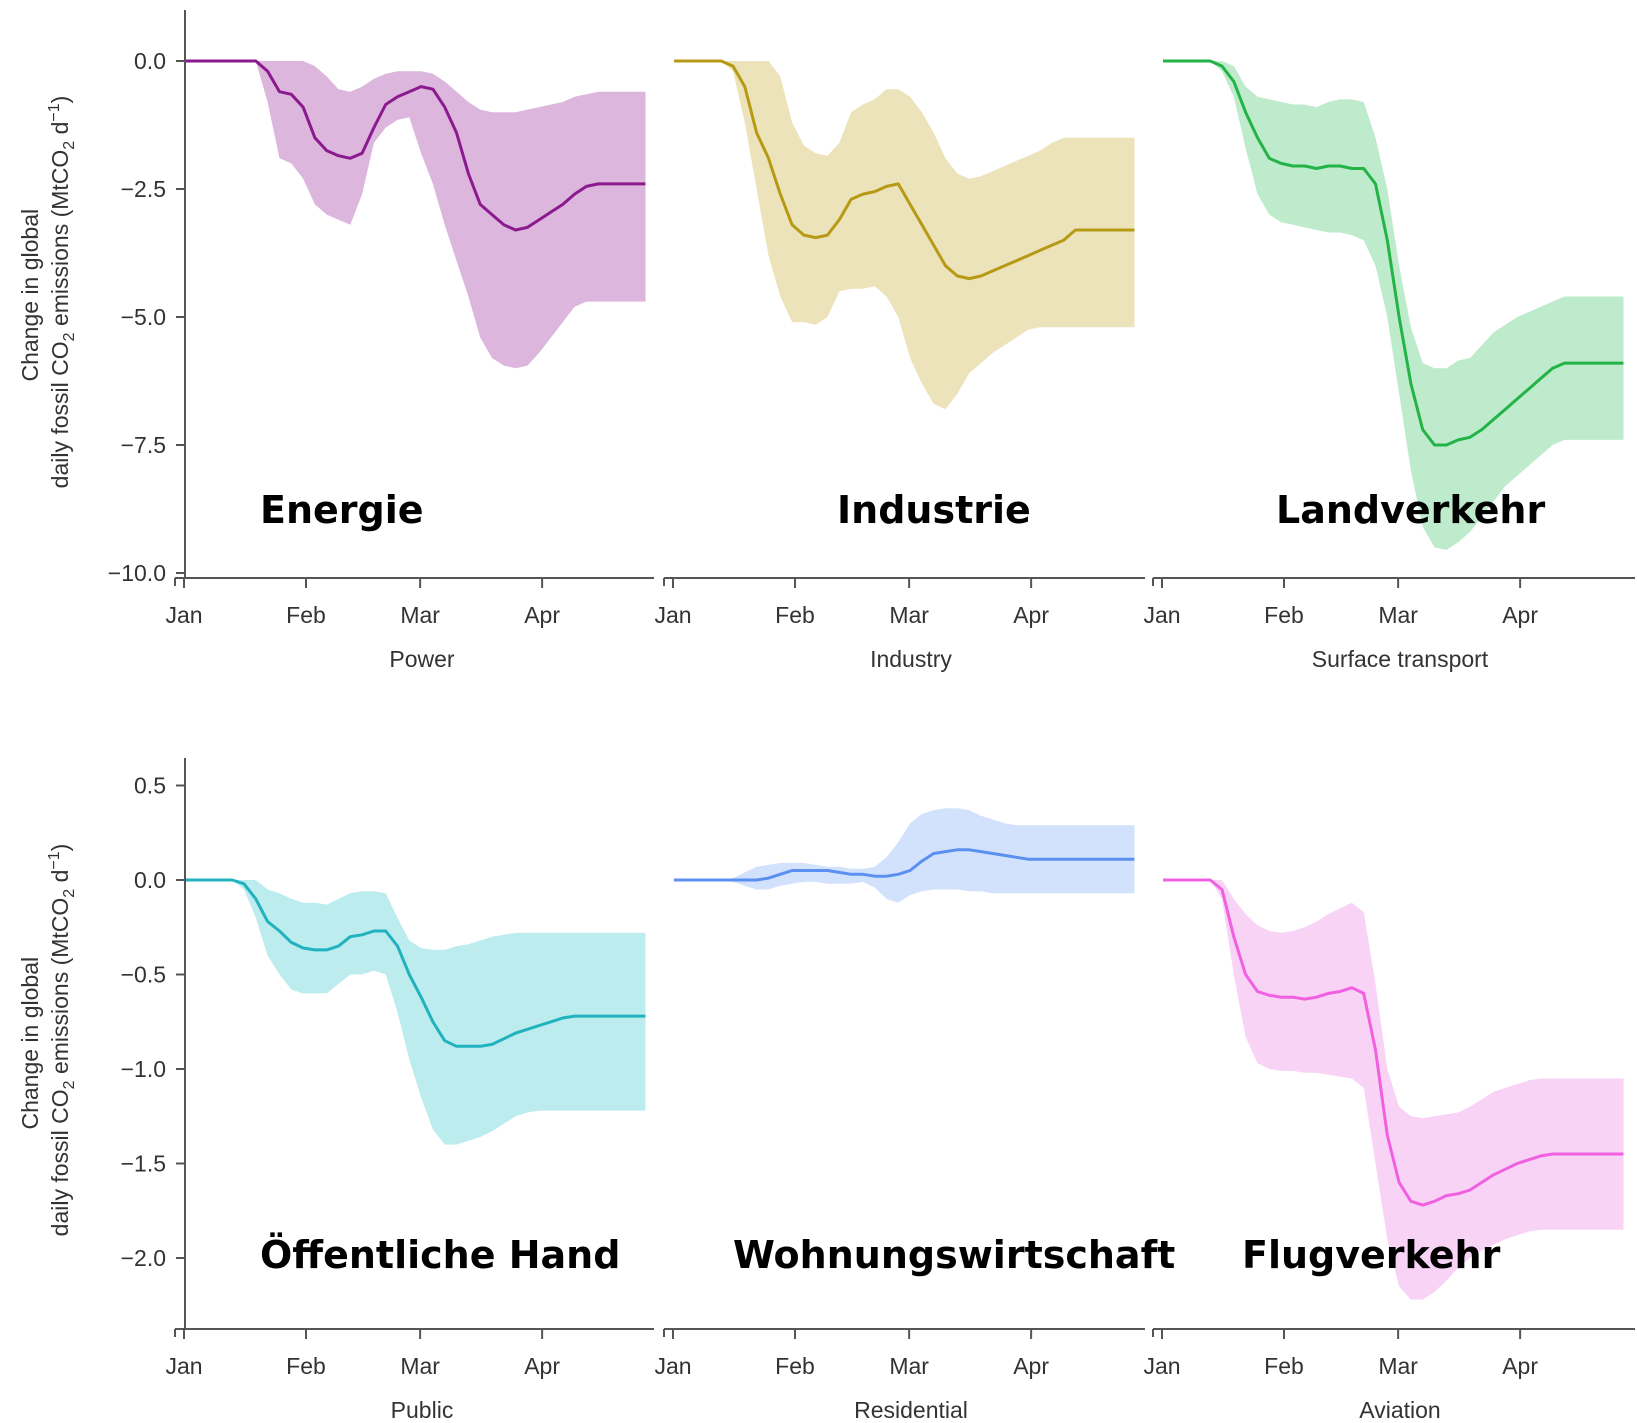 The image size is (1637, 1423). What do you see at coordinates (1371, 1255) in the screenshot?
I see `sector-annotation: Flugverkehr` at bounding box center [1371, 1255].